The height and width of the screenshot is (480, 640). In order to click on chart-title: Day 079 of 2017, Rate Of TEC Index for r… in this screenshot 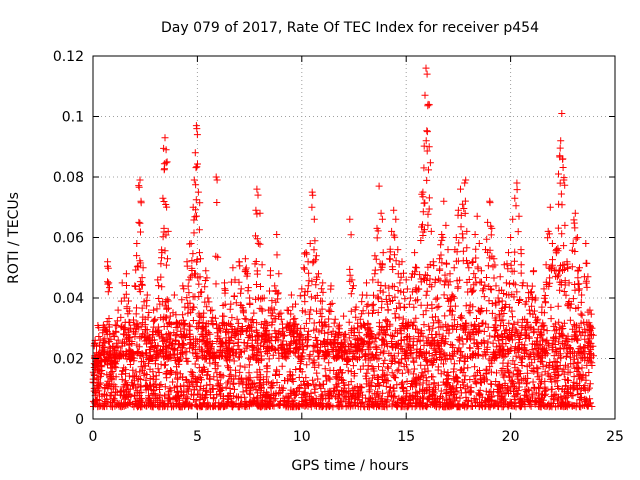, I will do `click(350, 28)`.